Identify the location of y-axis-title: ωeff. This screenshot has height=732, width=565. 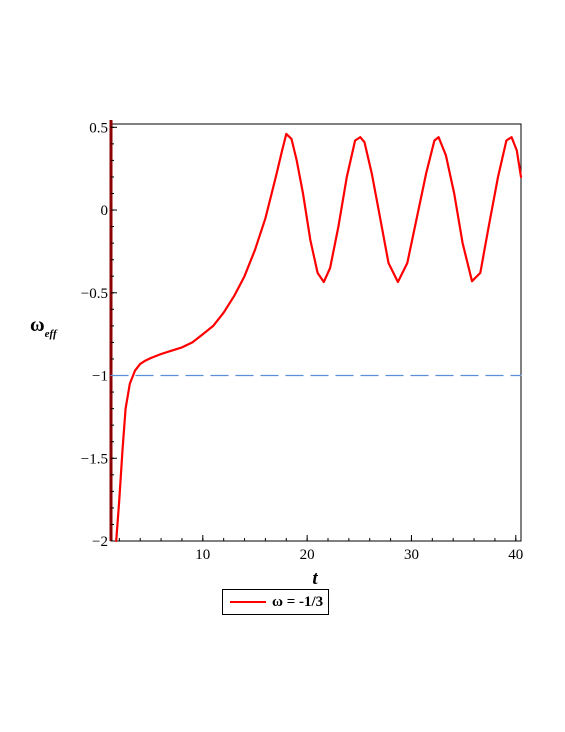
(44, 327).